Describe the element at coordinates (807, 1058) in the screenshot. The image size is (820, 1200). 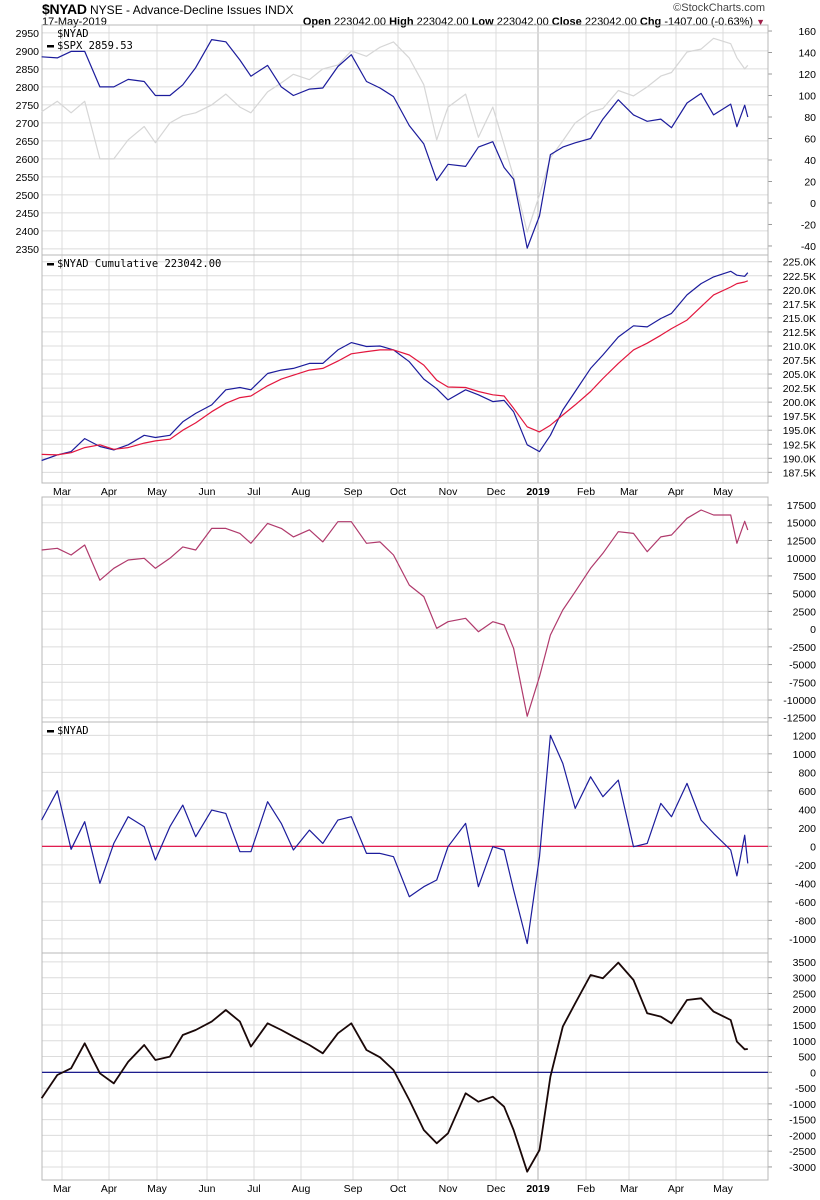
I see `right-axis-tick-label: 500` at that location.